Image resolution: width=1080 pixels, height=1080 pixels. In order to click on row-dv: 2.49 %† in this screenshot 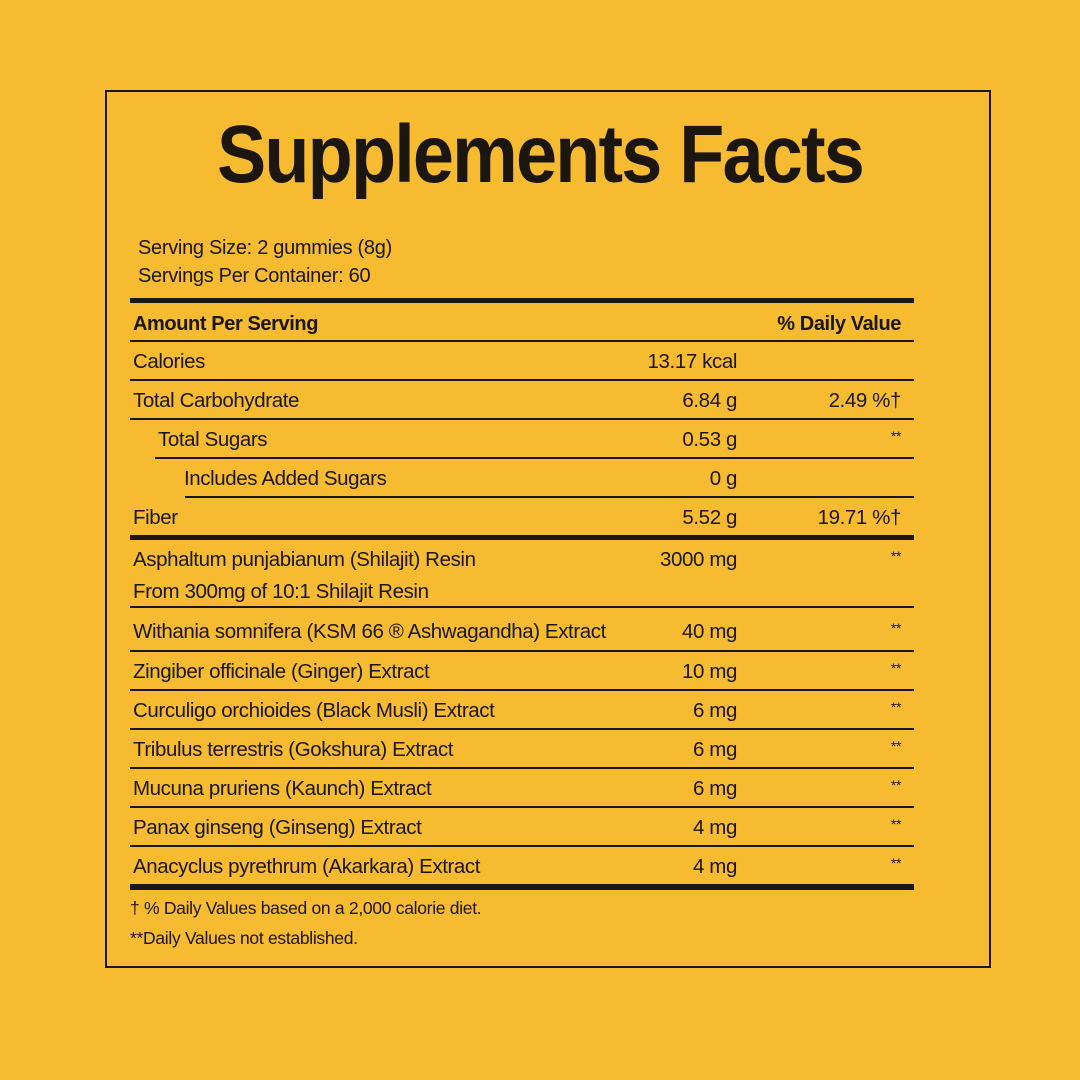, I will do `click(865, 400)`.